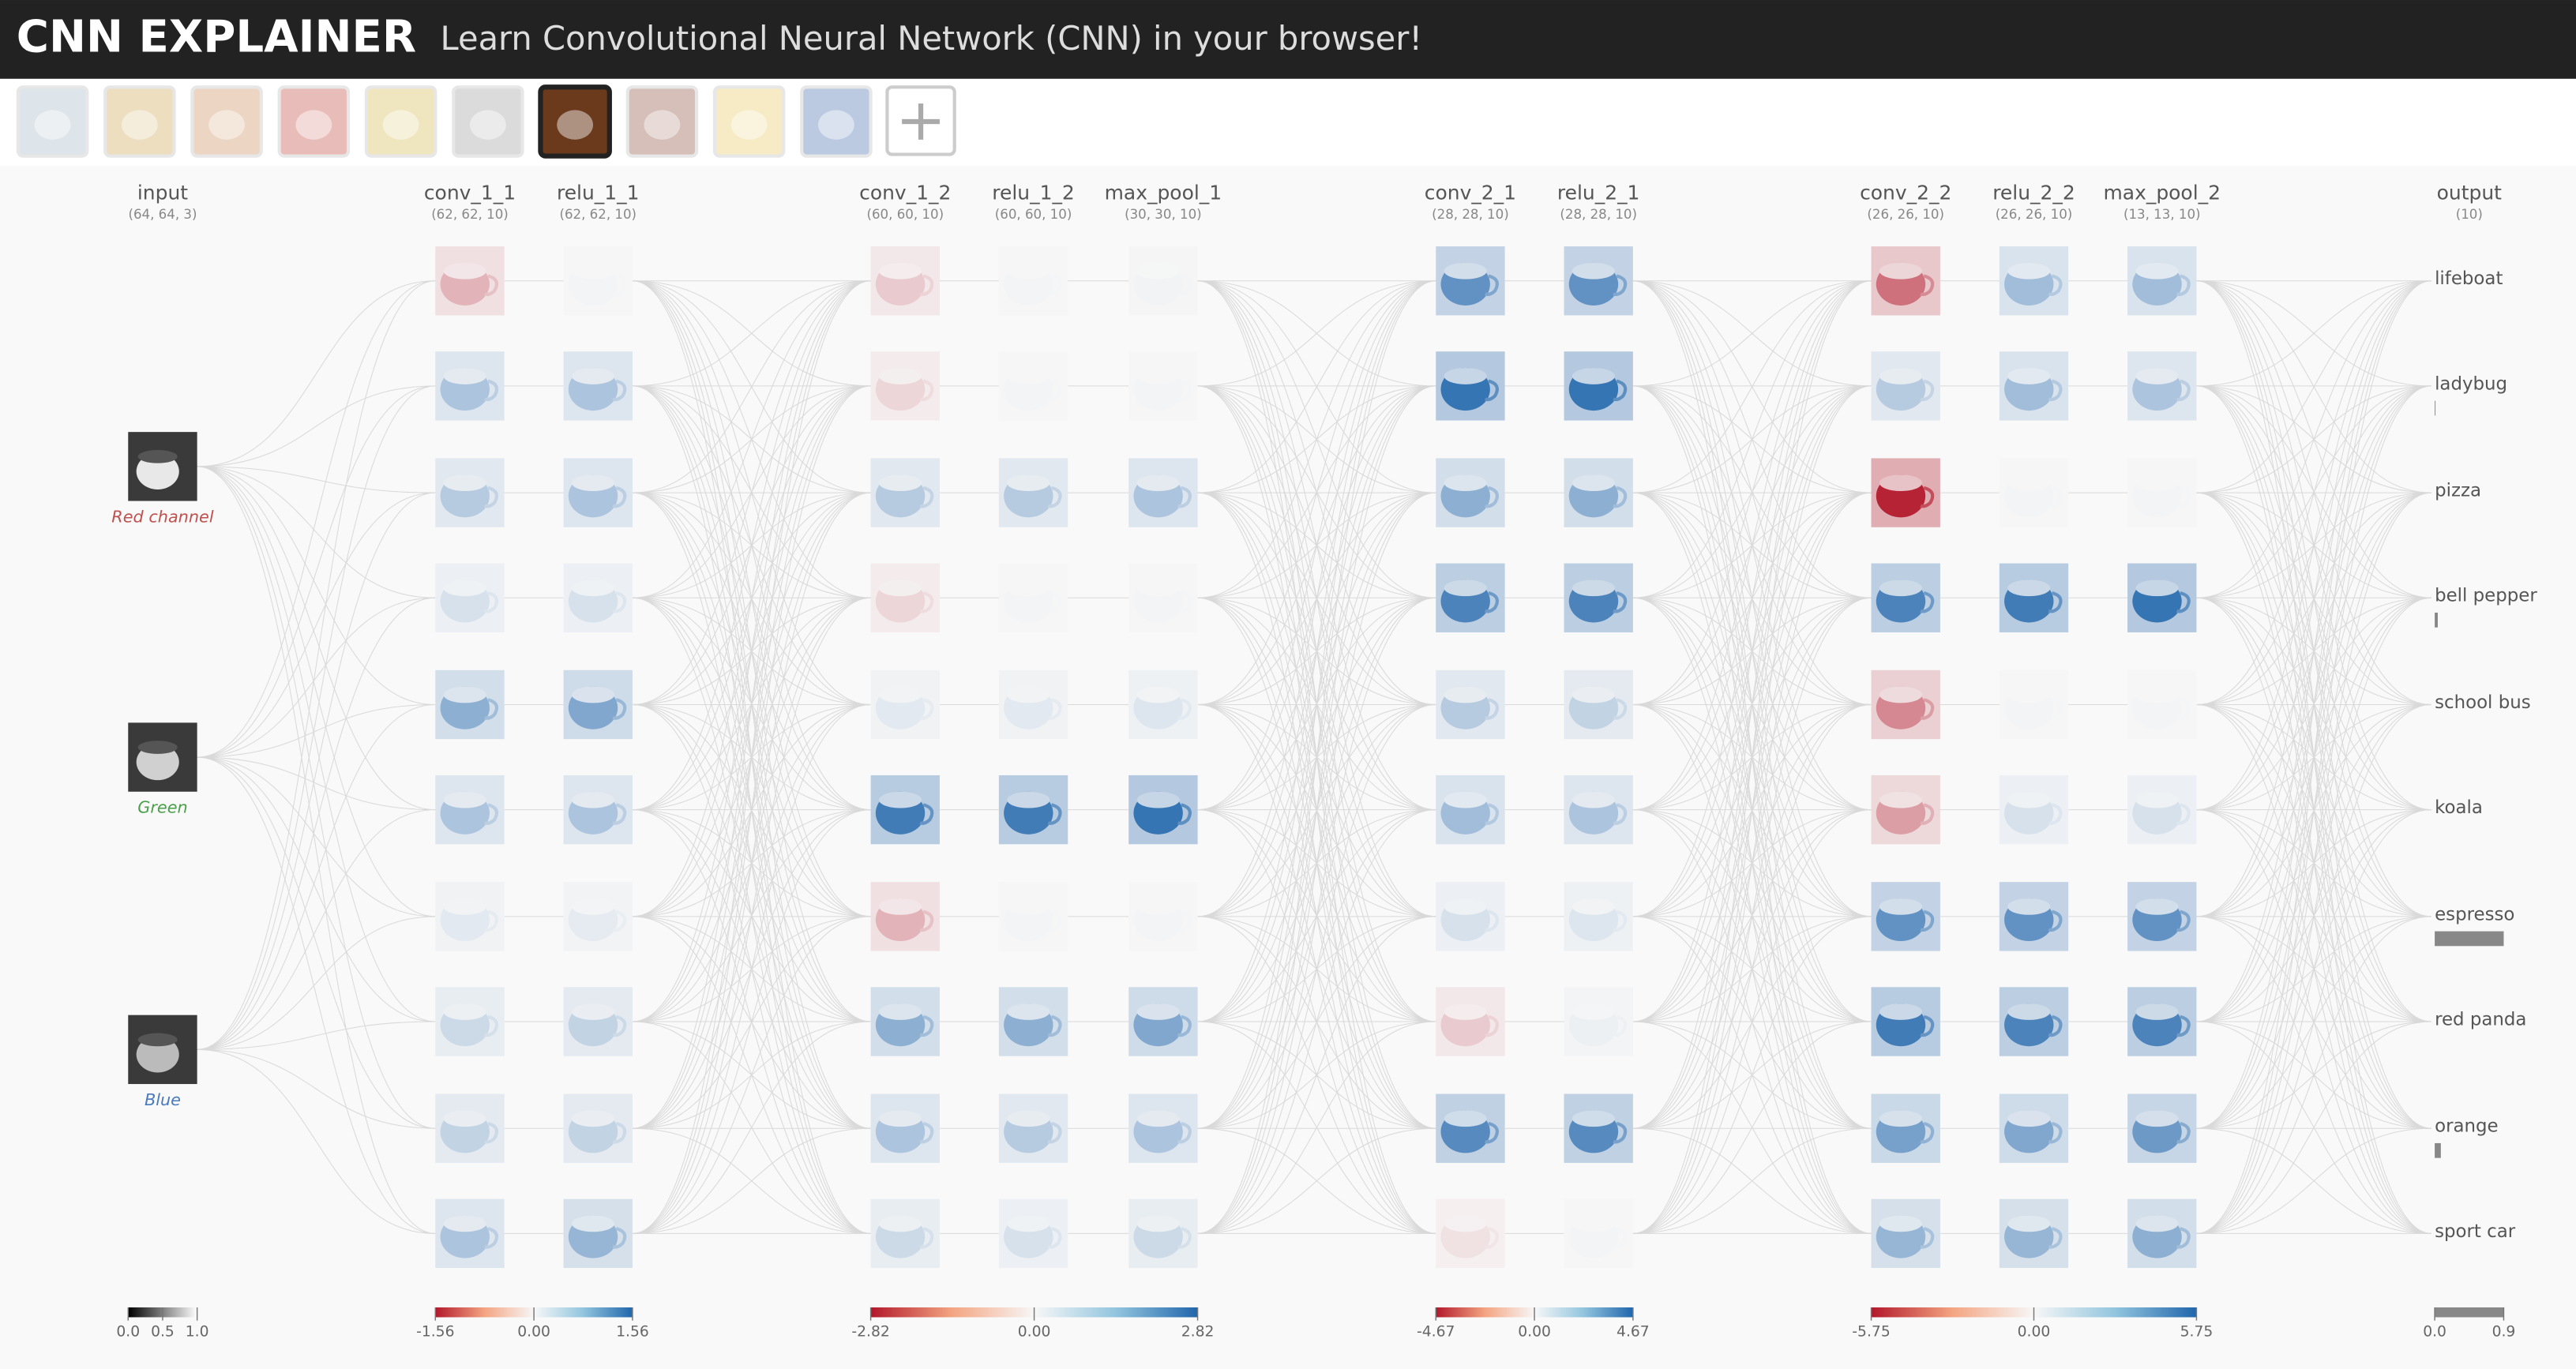  What do you see at coordinates (2475, 1231) in the screenshot?
I see `class-label: sport car` at bounding box center [2475, 1231].